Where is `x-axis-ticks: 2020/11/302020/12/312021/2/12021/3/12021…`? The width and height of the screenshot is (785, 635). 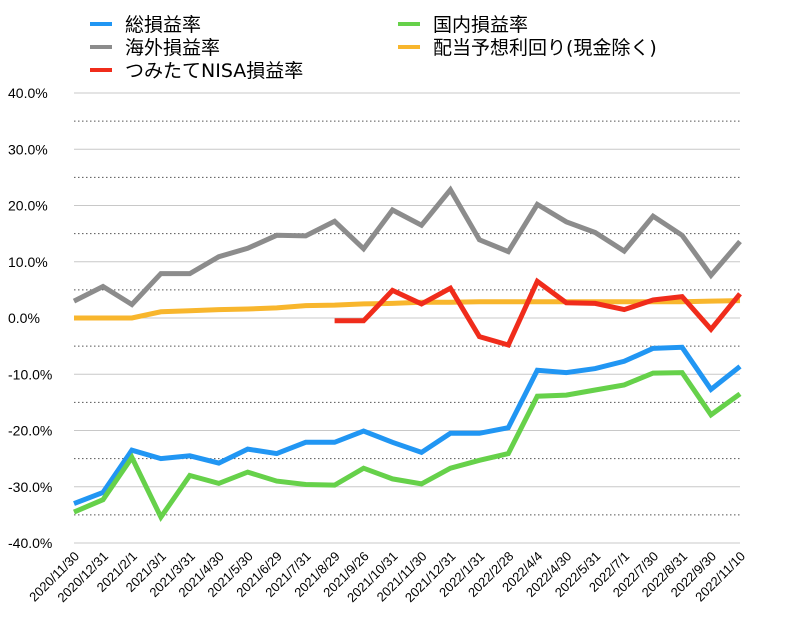
x-axis-ticks: 2020/11/302020/12/312021/2/12021/3/12021… is located at coordinates (387, 577).